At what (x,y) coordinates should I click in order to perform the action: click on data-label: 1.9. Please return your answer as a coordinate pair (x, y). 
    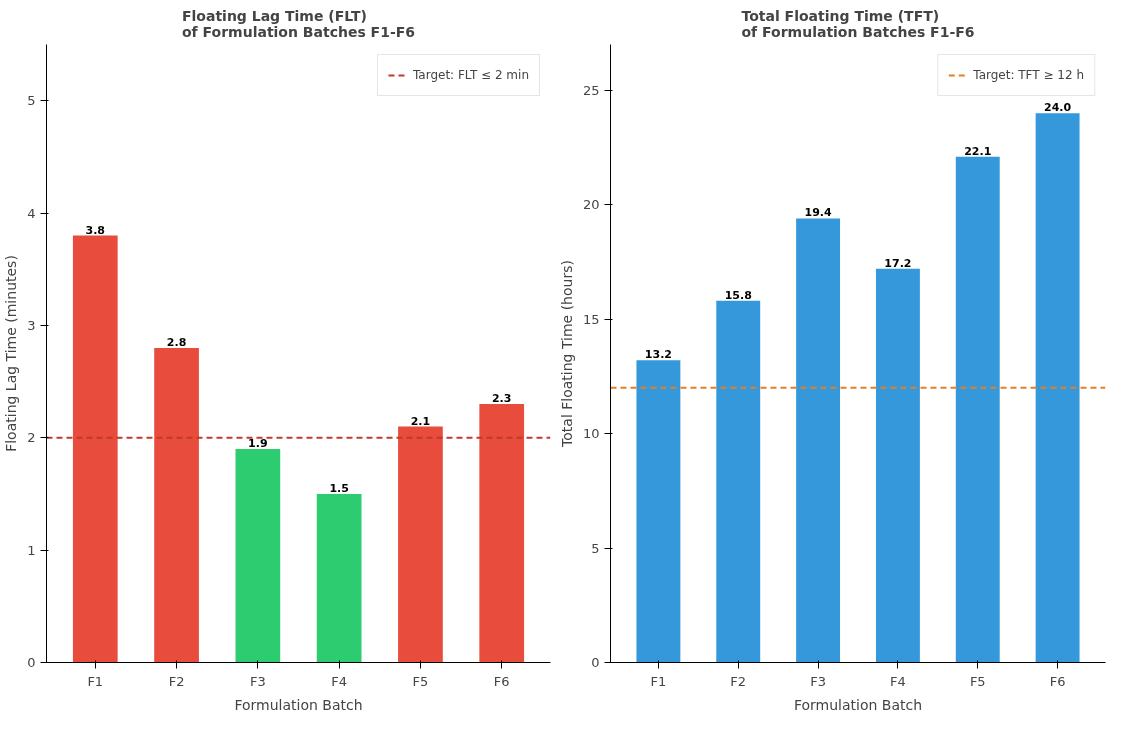
    Looking at the image, I should click on (258, 444).